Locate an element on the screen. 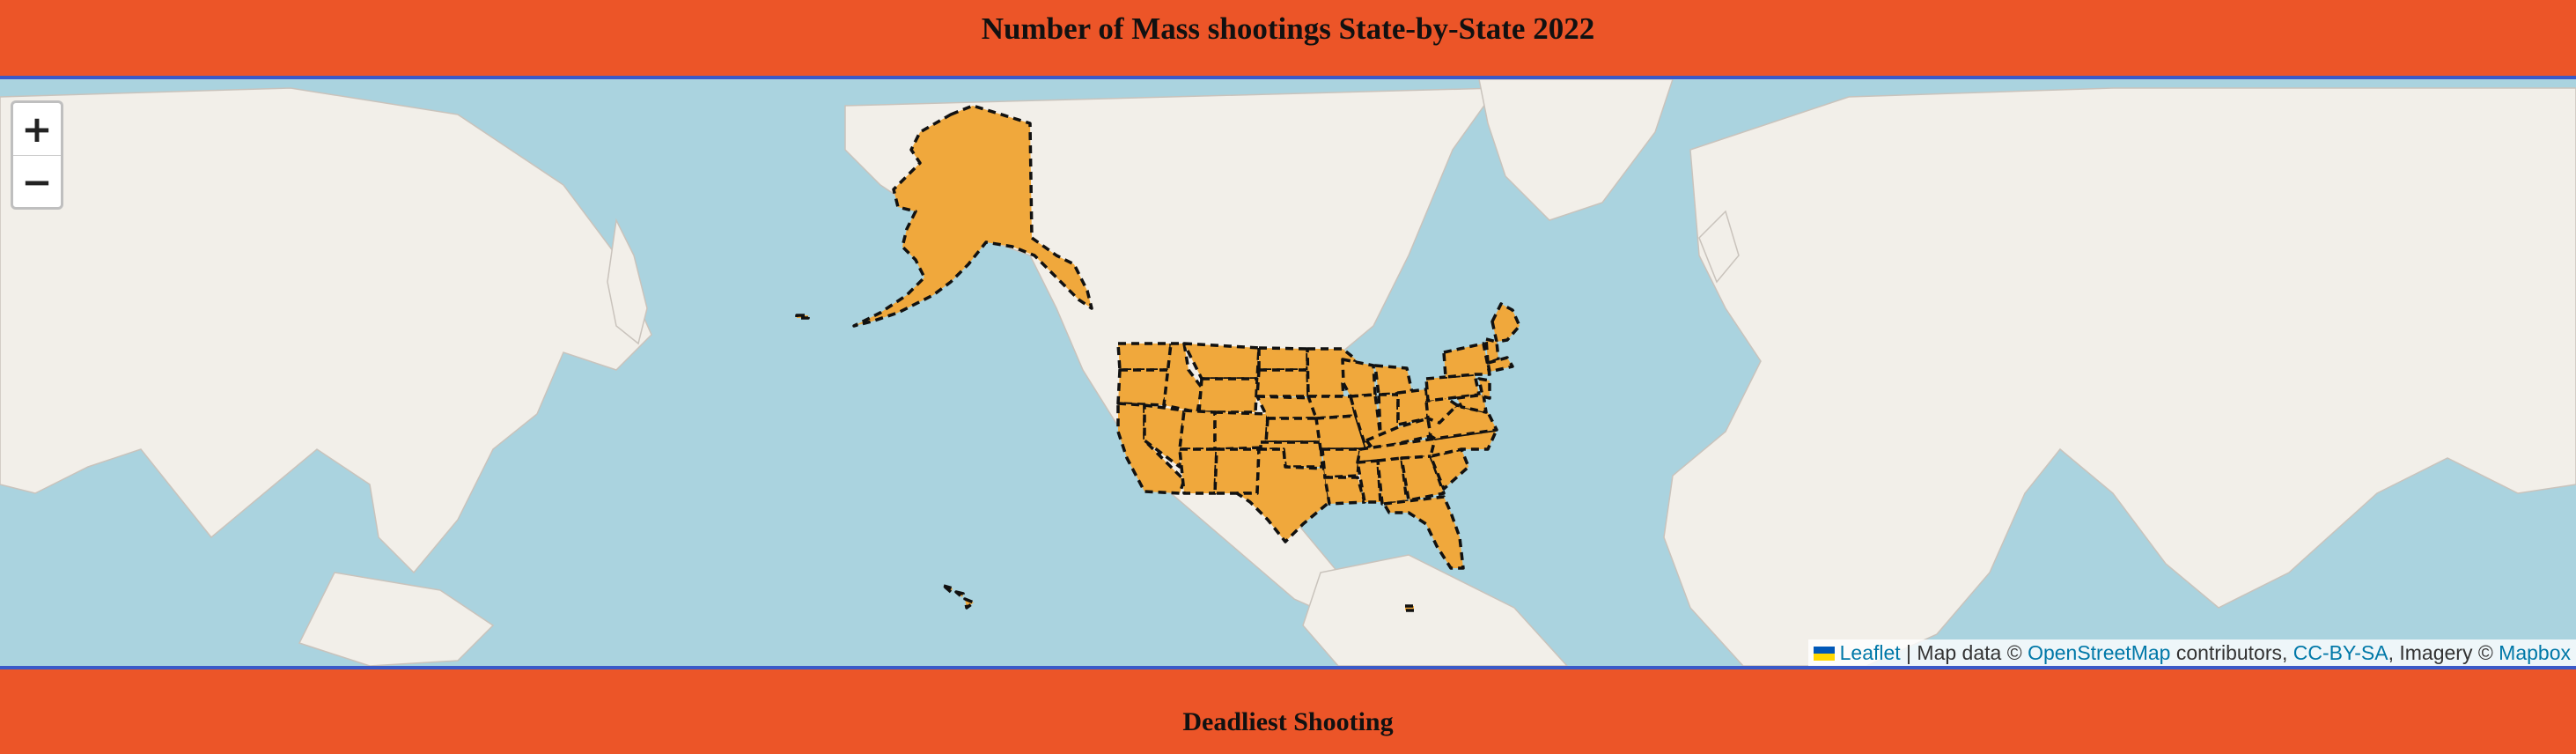  section-heading: Deadliest Shooting is located at coordinates (1288, 721).